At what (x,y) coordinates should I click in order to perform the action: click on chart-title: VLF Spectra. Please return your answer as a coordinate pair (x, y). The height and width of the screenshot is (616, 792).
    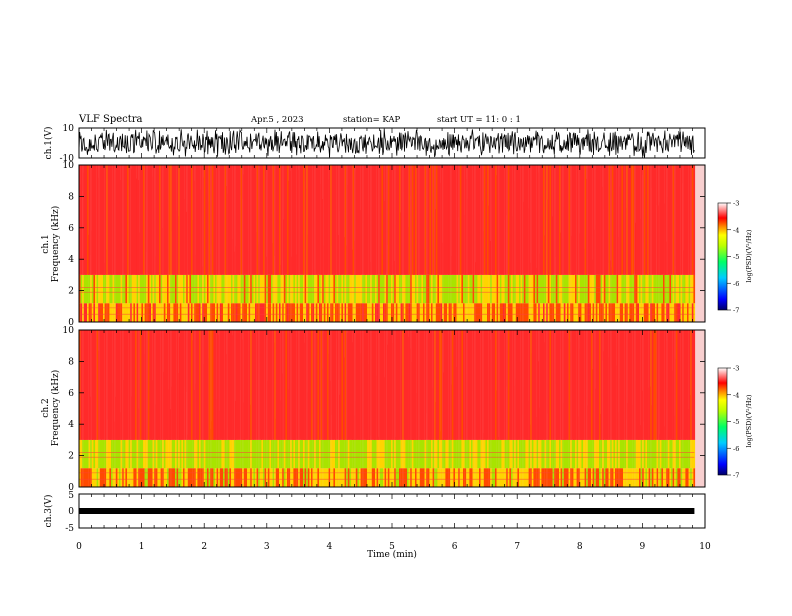
    Looking at the image, I should click on (110, 119).